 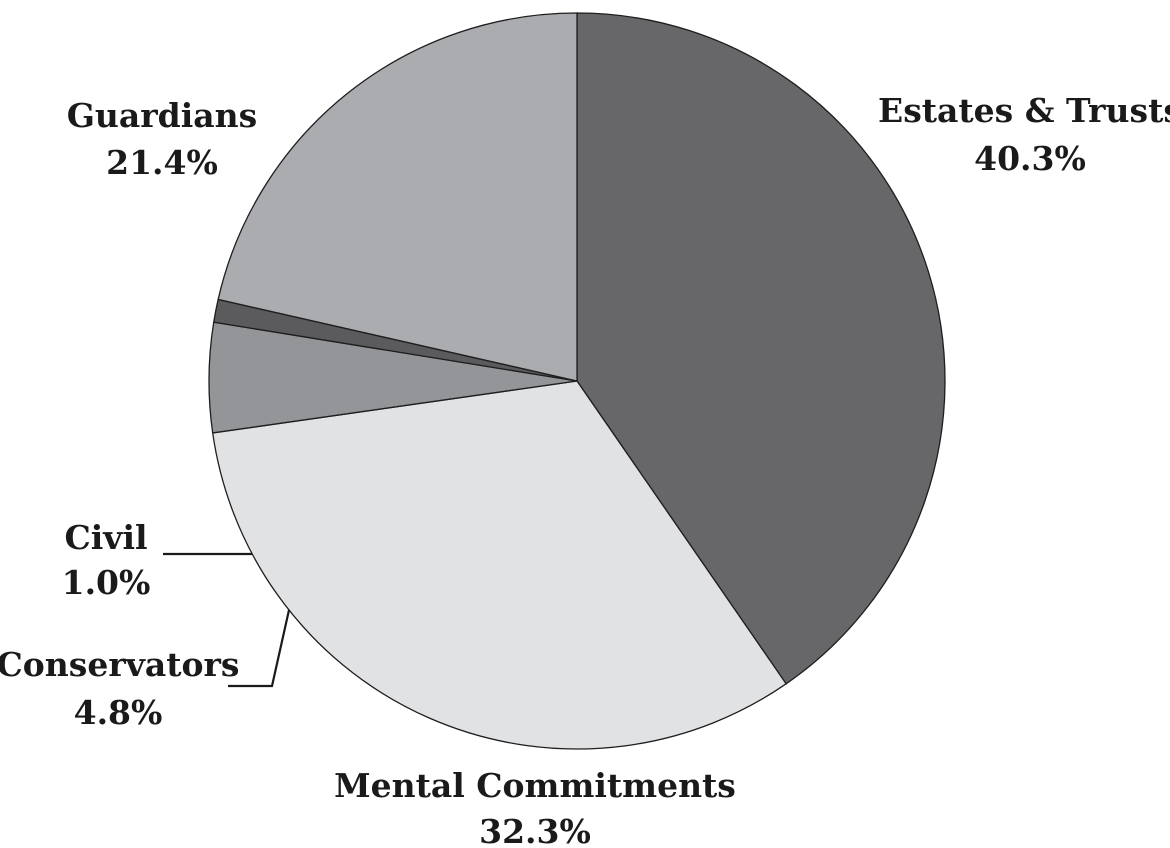 What do you see at coordinates (535, 830) in the screenshot?
I see `label-mental-commitments-value: 32.3%` at bounding box center [535, 830].